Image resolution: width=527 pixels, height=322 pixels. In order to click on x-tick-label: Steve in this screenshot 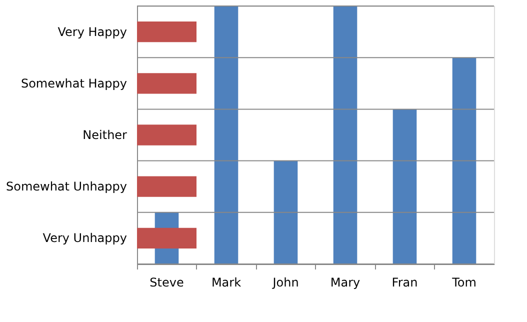, I will do `click(167, 283)`.